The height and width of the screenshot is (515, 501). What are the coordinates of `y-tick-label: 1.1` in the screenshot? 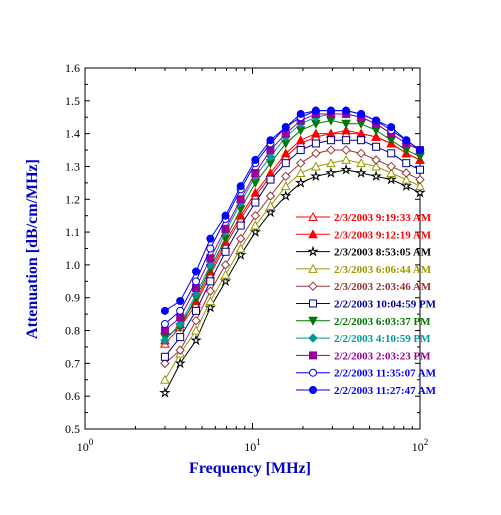 It's located at (72, 232).